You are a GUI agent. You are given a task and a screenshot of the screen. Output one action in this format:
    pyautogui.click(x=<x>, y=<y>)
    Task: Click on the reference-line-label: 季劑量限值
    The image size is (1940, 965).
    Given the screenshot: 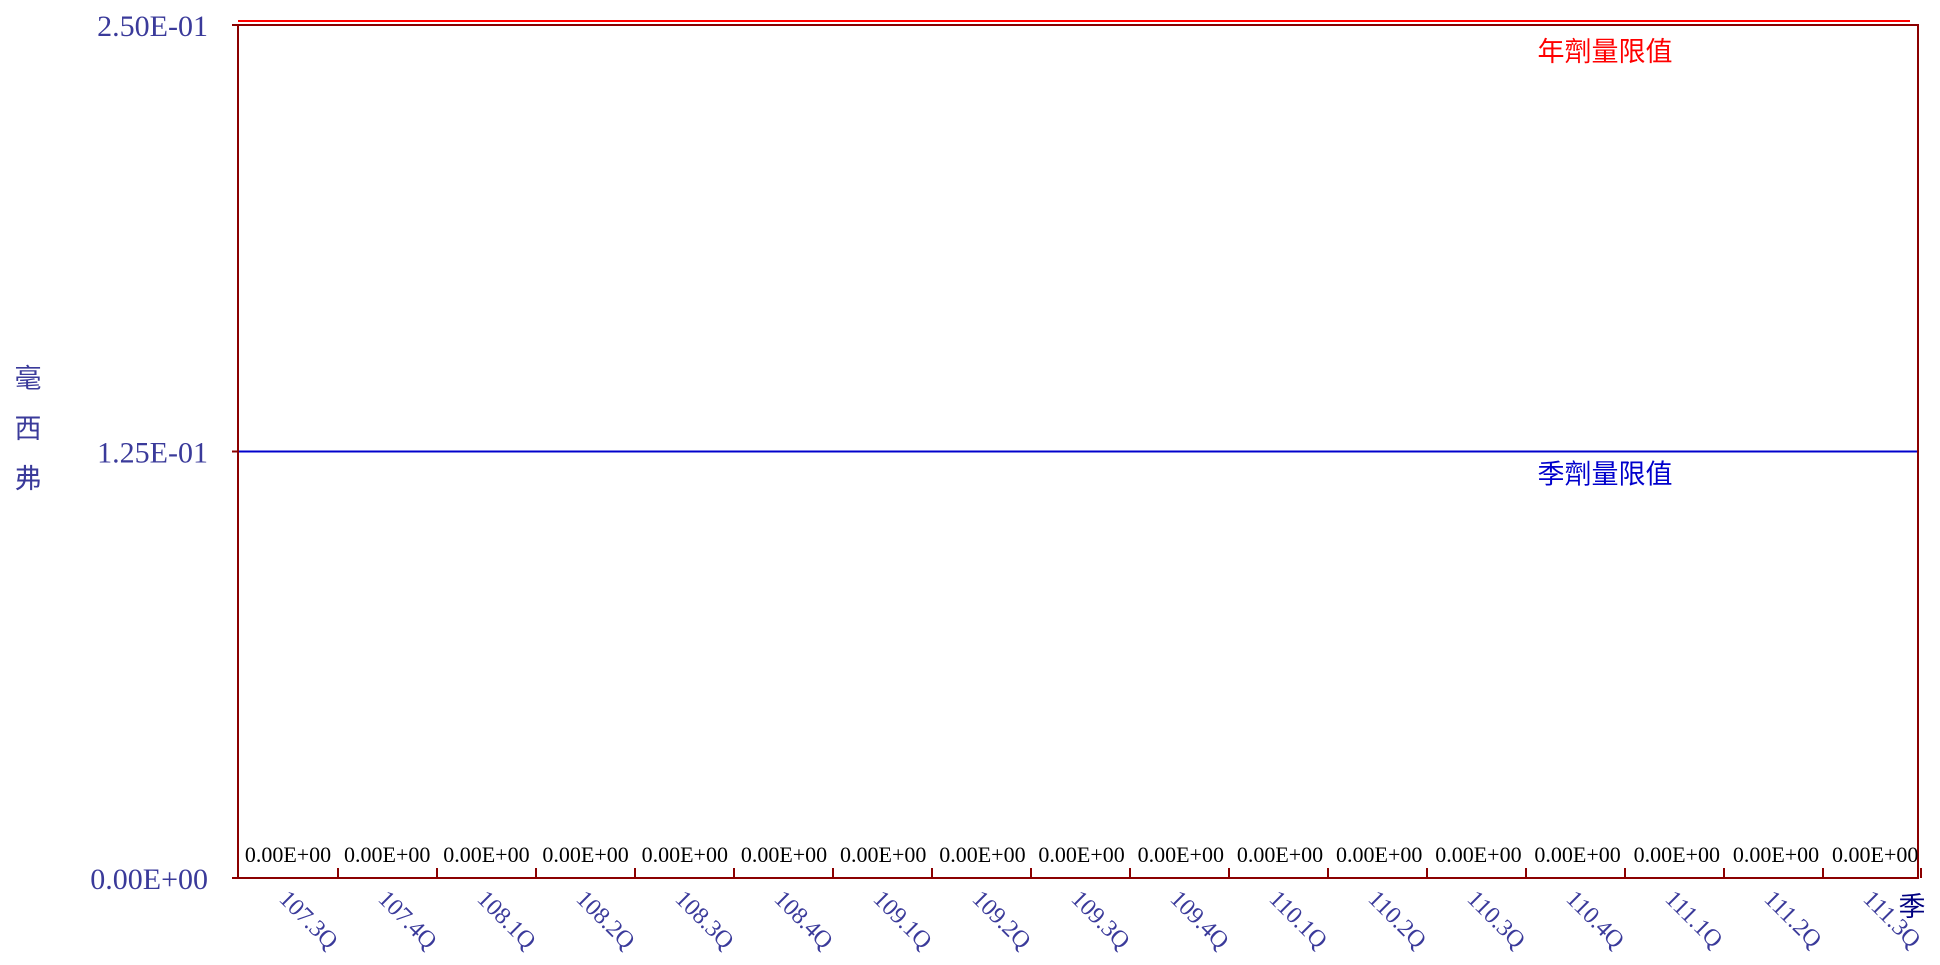 What is the action you would take?
    pyautogui.click(x=1605, y=475)
    